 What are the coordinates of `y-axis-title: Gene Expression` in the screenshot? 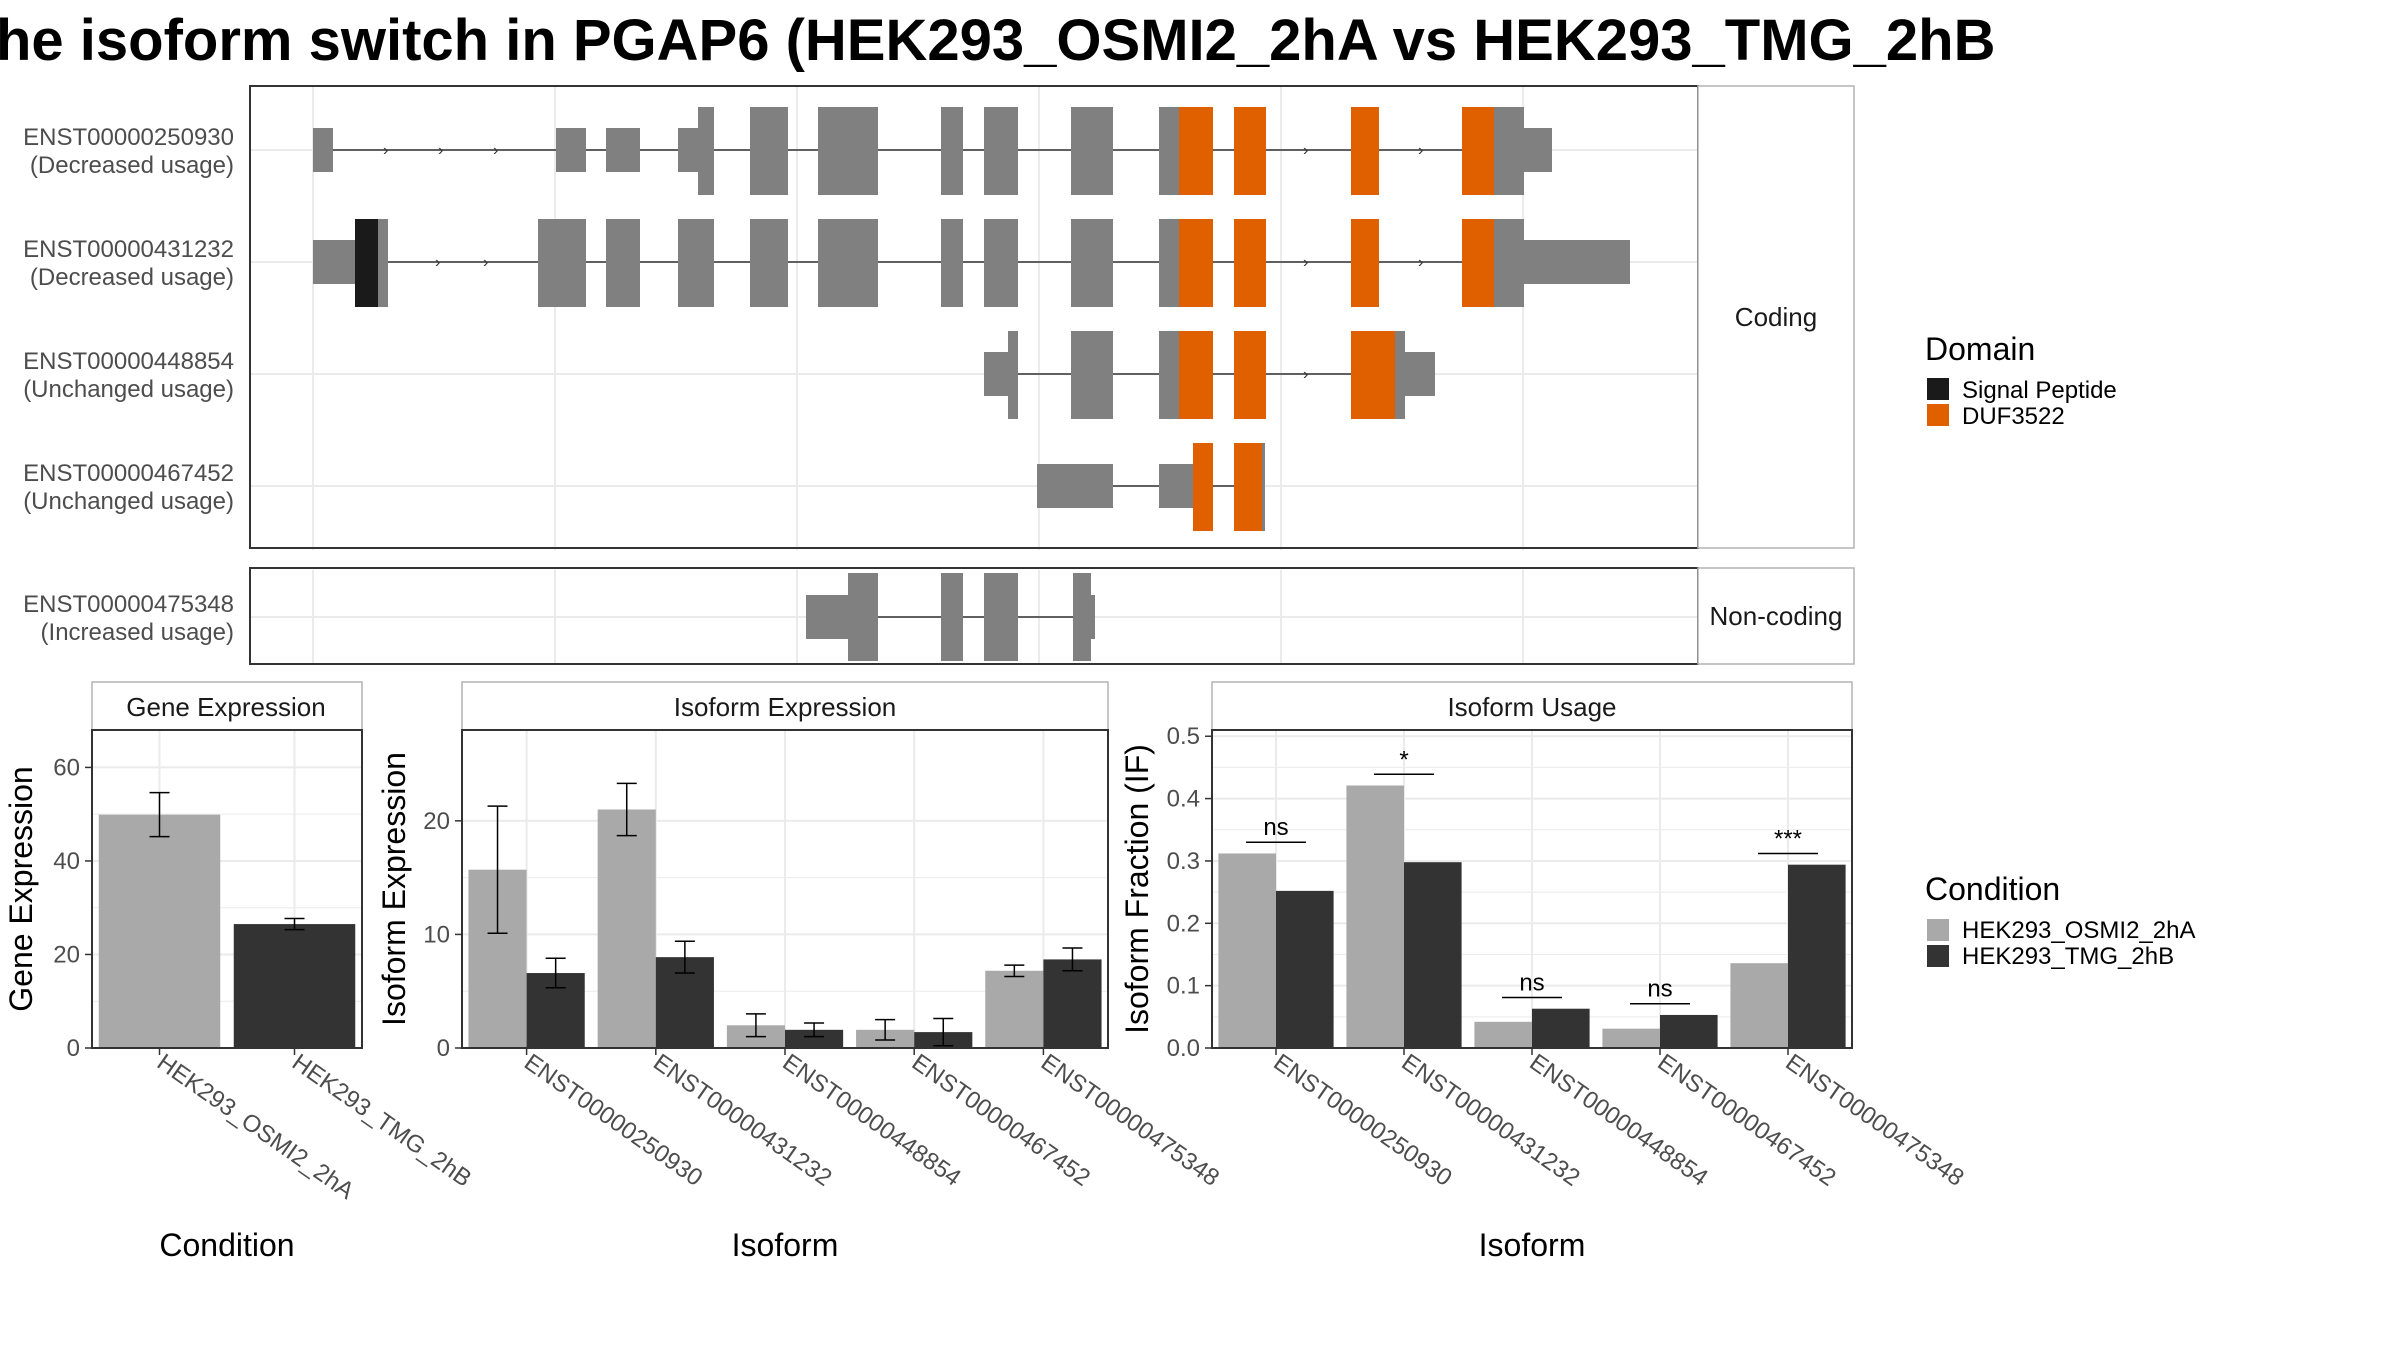 It's located at (21, 888).